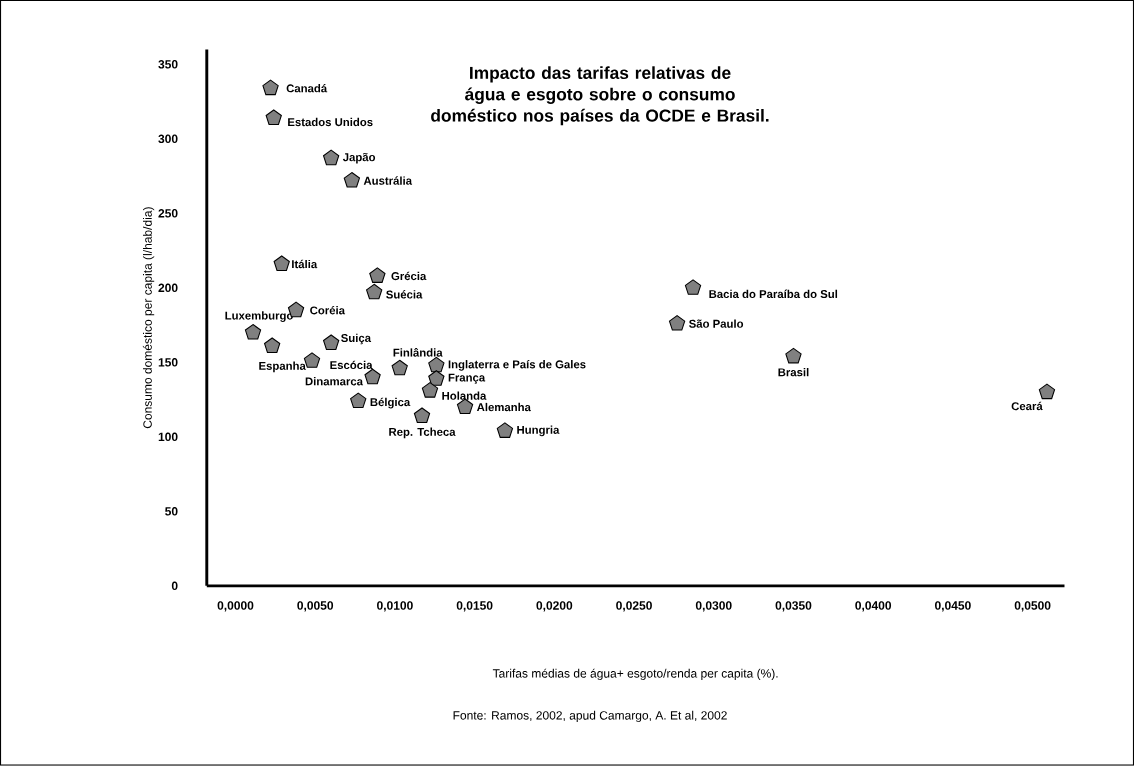  What do you see at coordinates (467, 378) in the screenshot?
I see `annotation: França` at bounding box center [467, 378].